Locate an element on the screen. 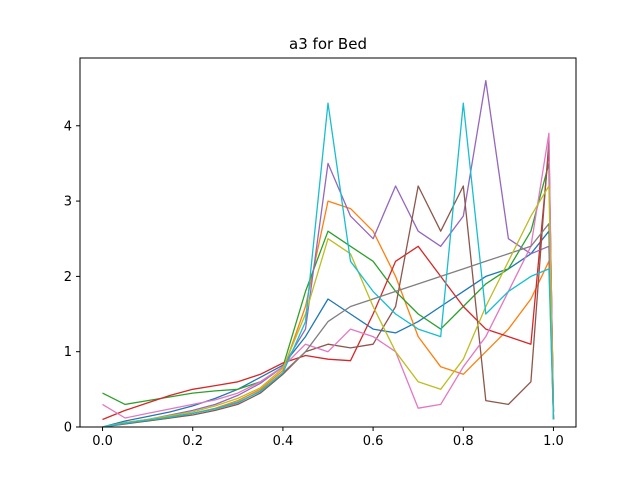 The width and height of the screenshot is (640, 480). y-tick-label: 1 is located at coordinates (68, 352).